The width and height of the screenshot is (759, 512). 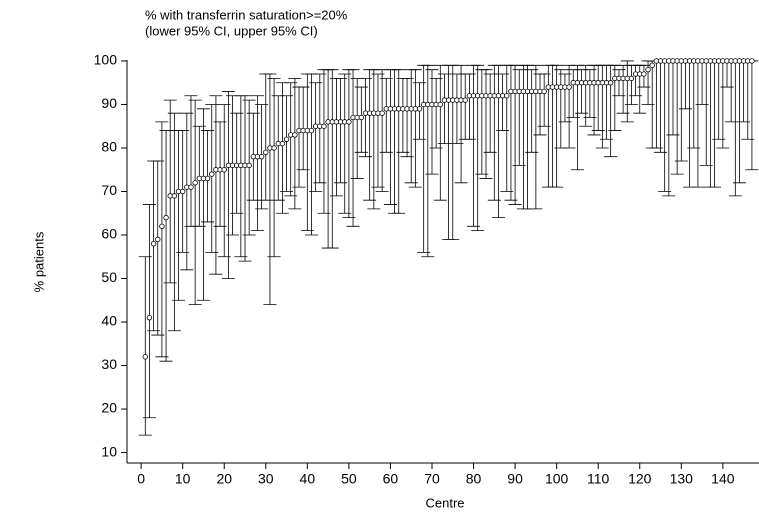 I want to click on y-tick-label: 30, so click(x=109, y=364).